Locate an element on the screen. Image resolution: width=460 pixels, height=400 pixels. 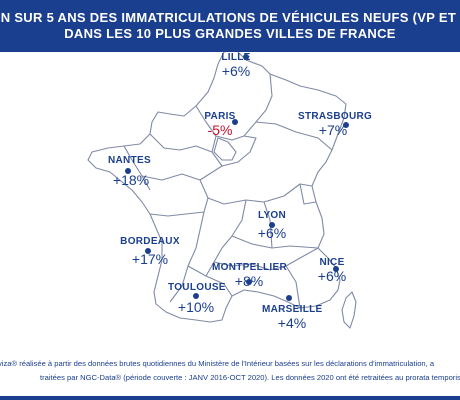
city-dot-lyon is located at coordinates (272, 225).